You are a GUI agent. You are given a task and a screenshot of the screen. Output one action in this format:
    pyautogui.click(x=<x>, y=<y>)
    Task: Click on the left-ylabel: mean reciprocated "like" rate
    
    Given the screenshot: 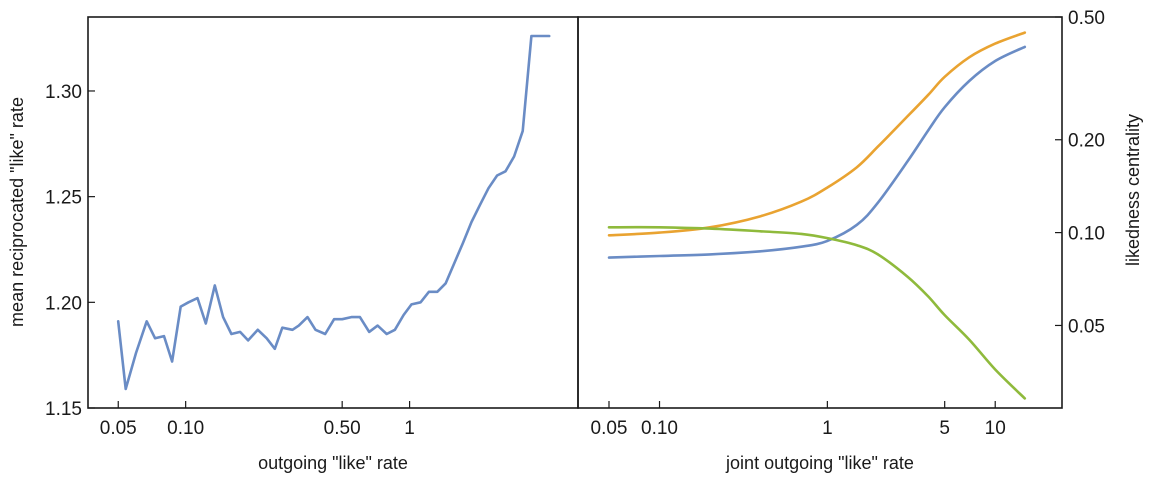 What is the action you would take?
    pyautogui.click(x=17, y=212)
    